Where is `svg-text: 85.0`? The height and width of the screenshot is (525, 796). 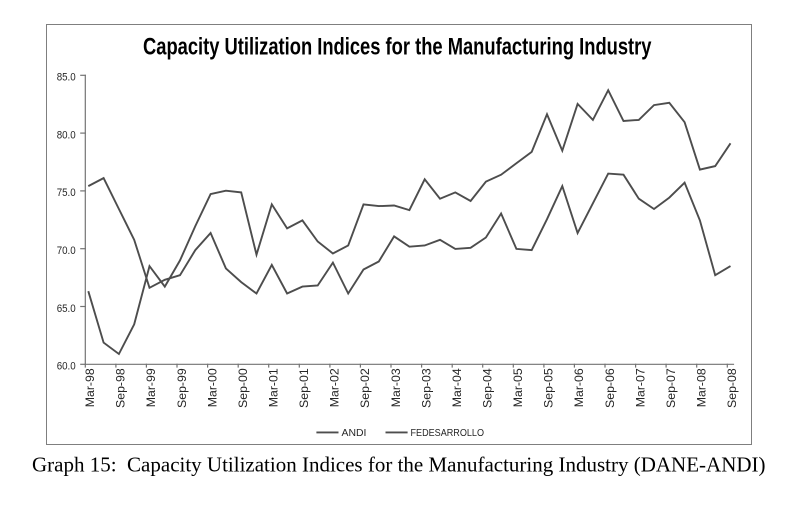
svg-text: 85.0 is located at coordinates (66, 78).